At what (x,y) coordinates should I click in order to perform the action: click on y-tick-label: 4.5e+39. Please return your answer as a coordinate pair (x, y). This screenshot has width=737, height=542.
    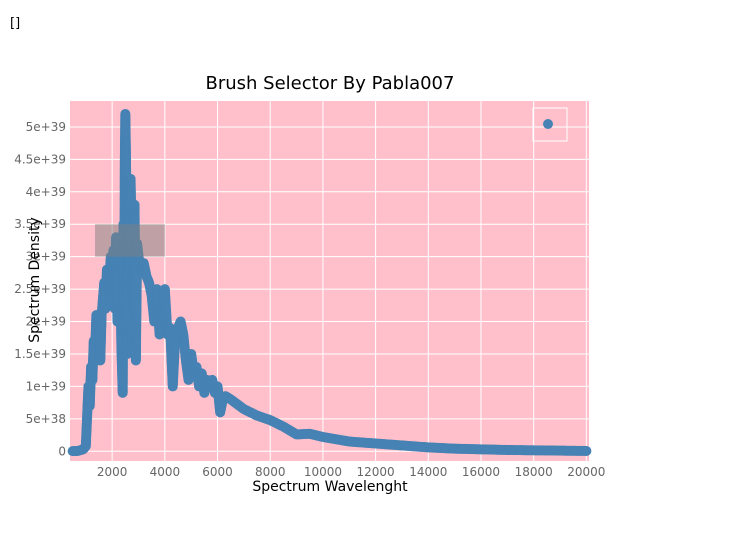
    Looking at the image, I should click on (40, 159).